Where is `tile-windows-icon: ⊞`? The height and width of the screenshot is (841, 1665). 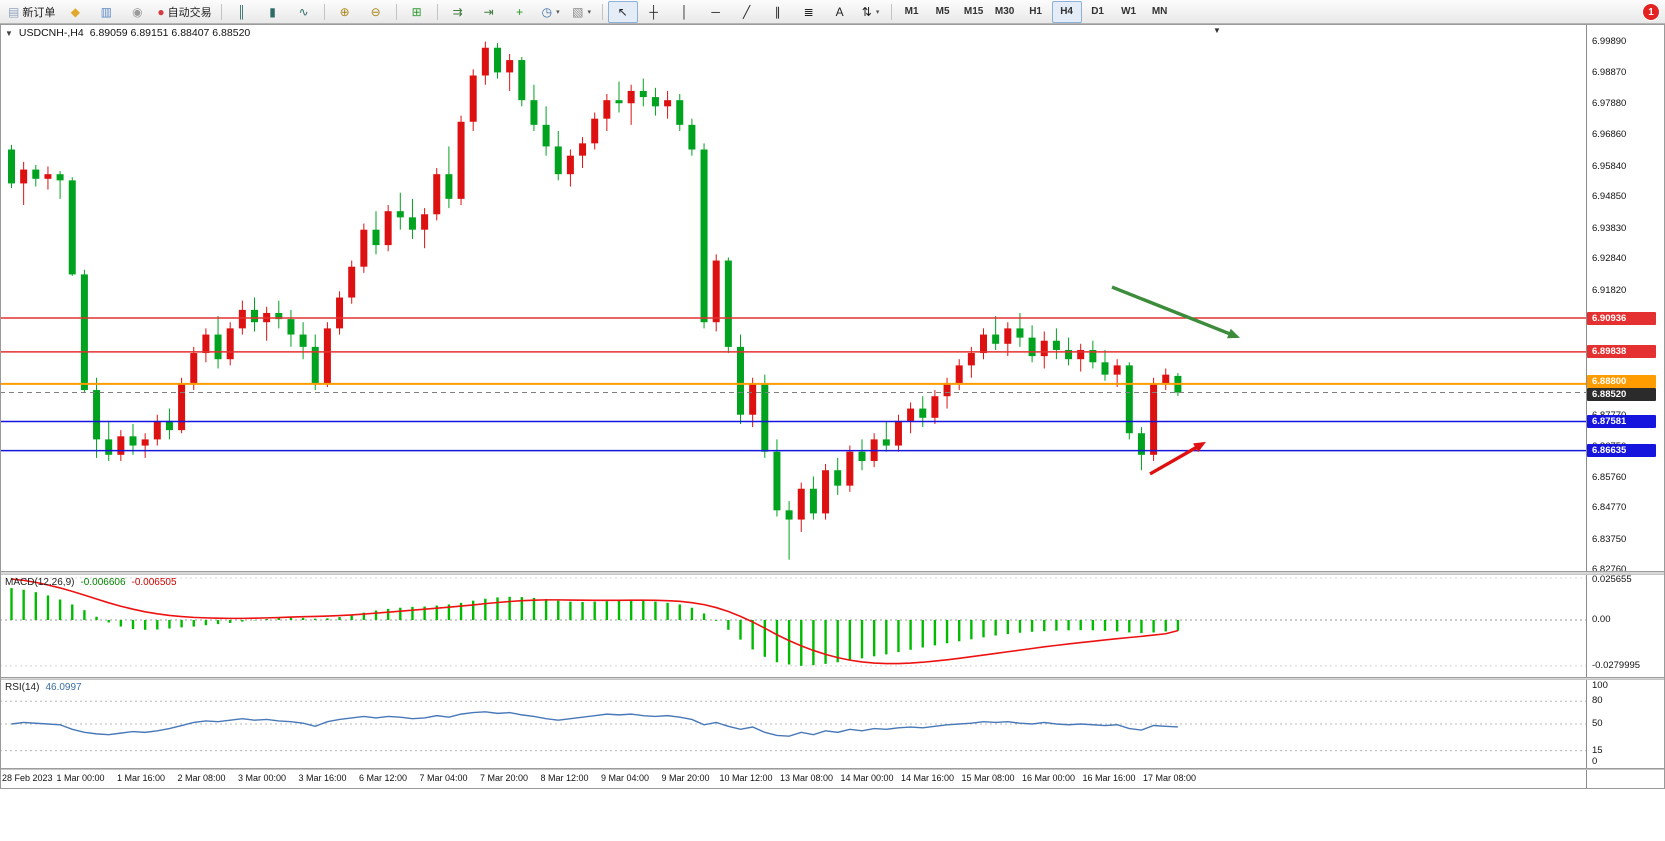 tile-windows-icon: ⊞ is located at coordinates (416, 11).